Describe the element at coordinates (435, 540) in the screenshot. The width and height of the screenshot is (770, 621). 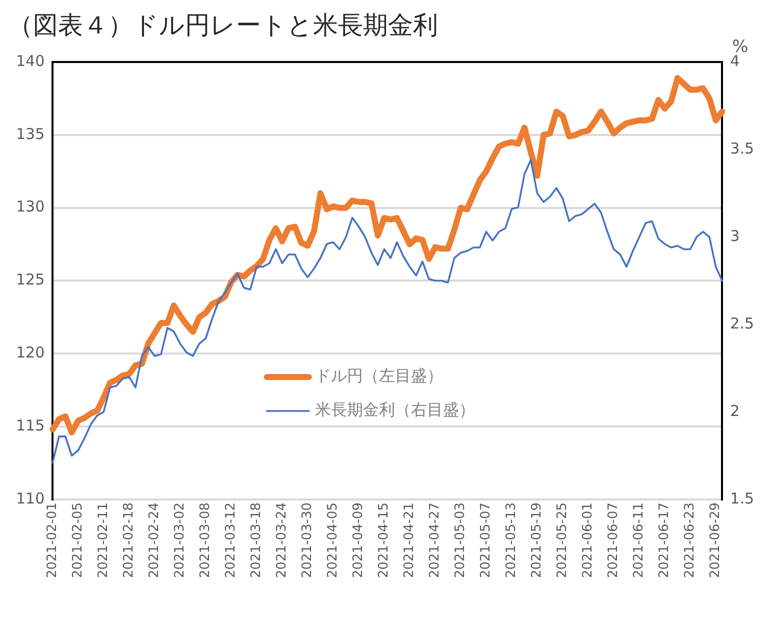
I see `x-tick-label: 2021-04-27` at that location.